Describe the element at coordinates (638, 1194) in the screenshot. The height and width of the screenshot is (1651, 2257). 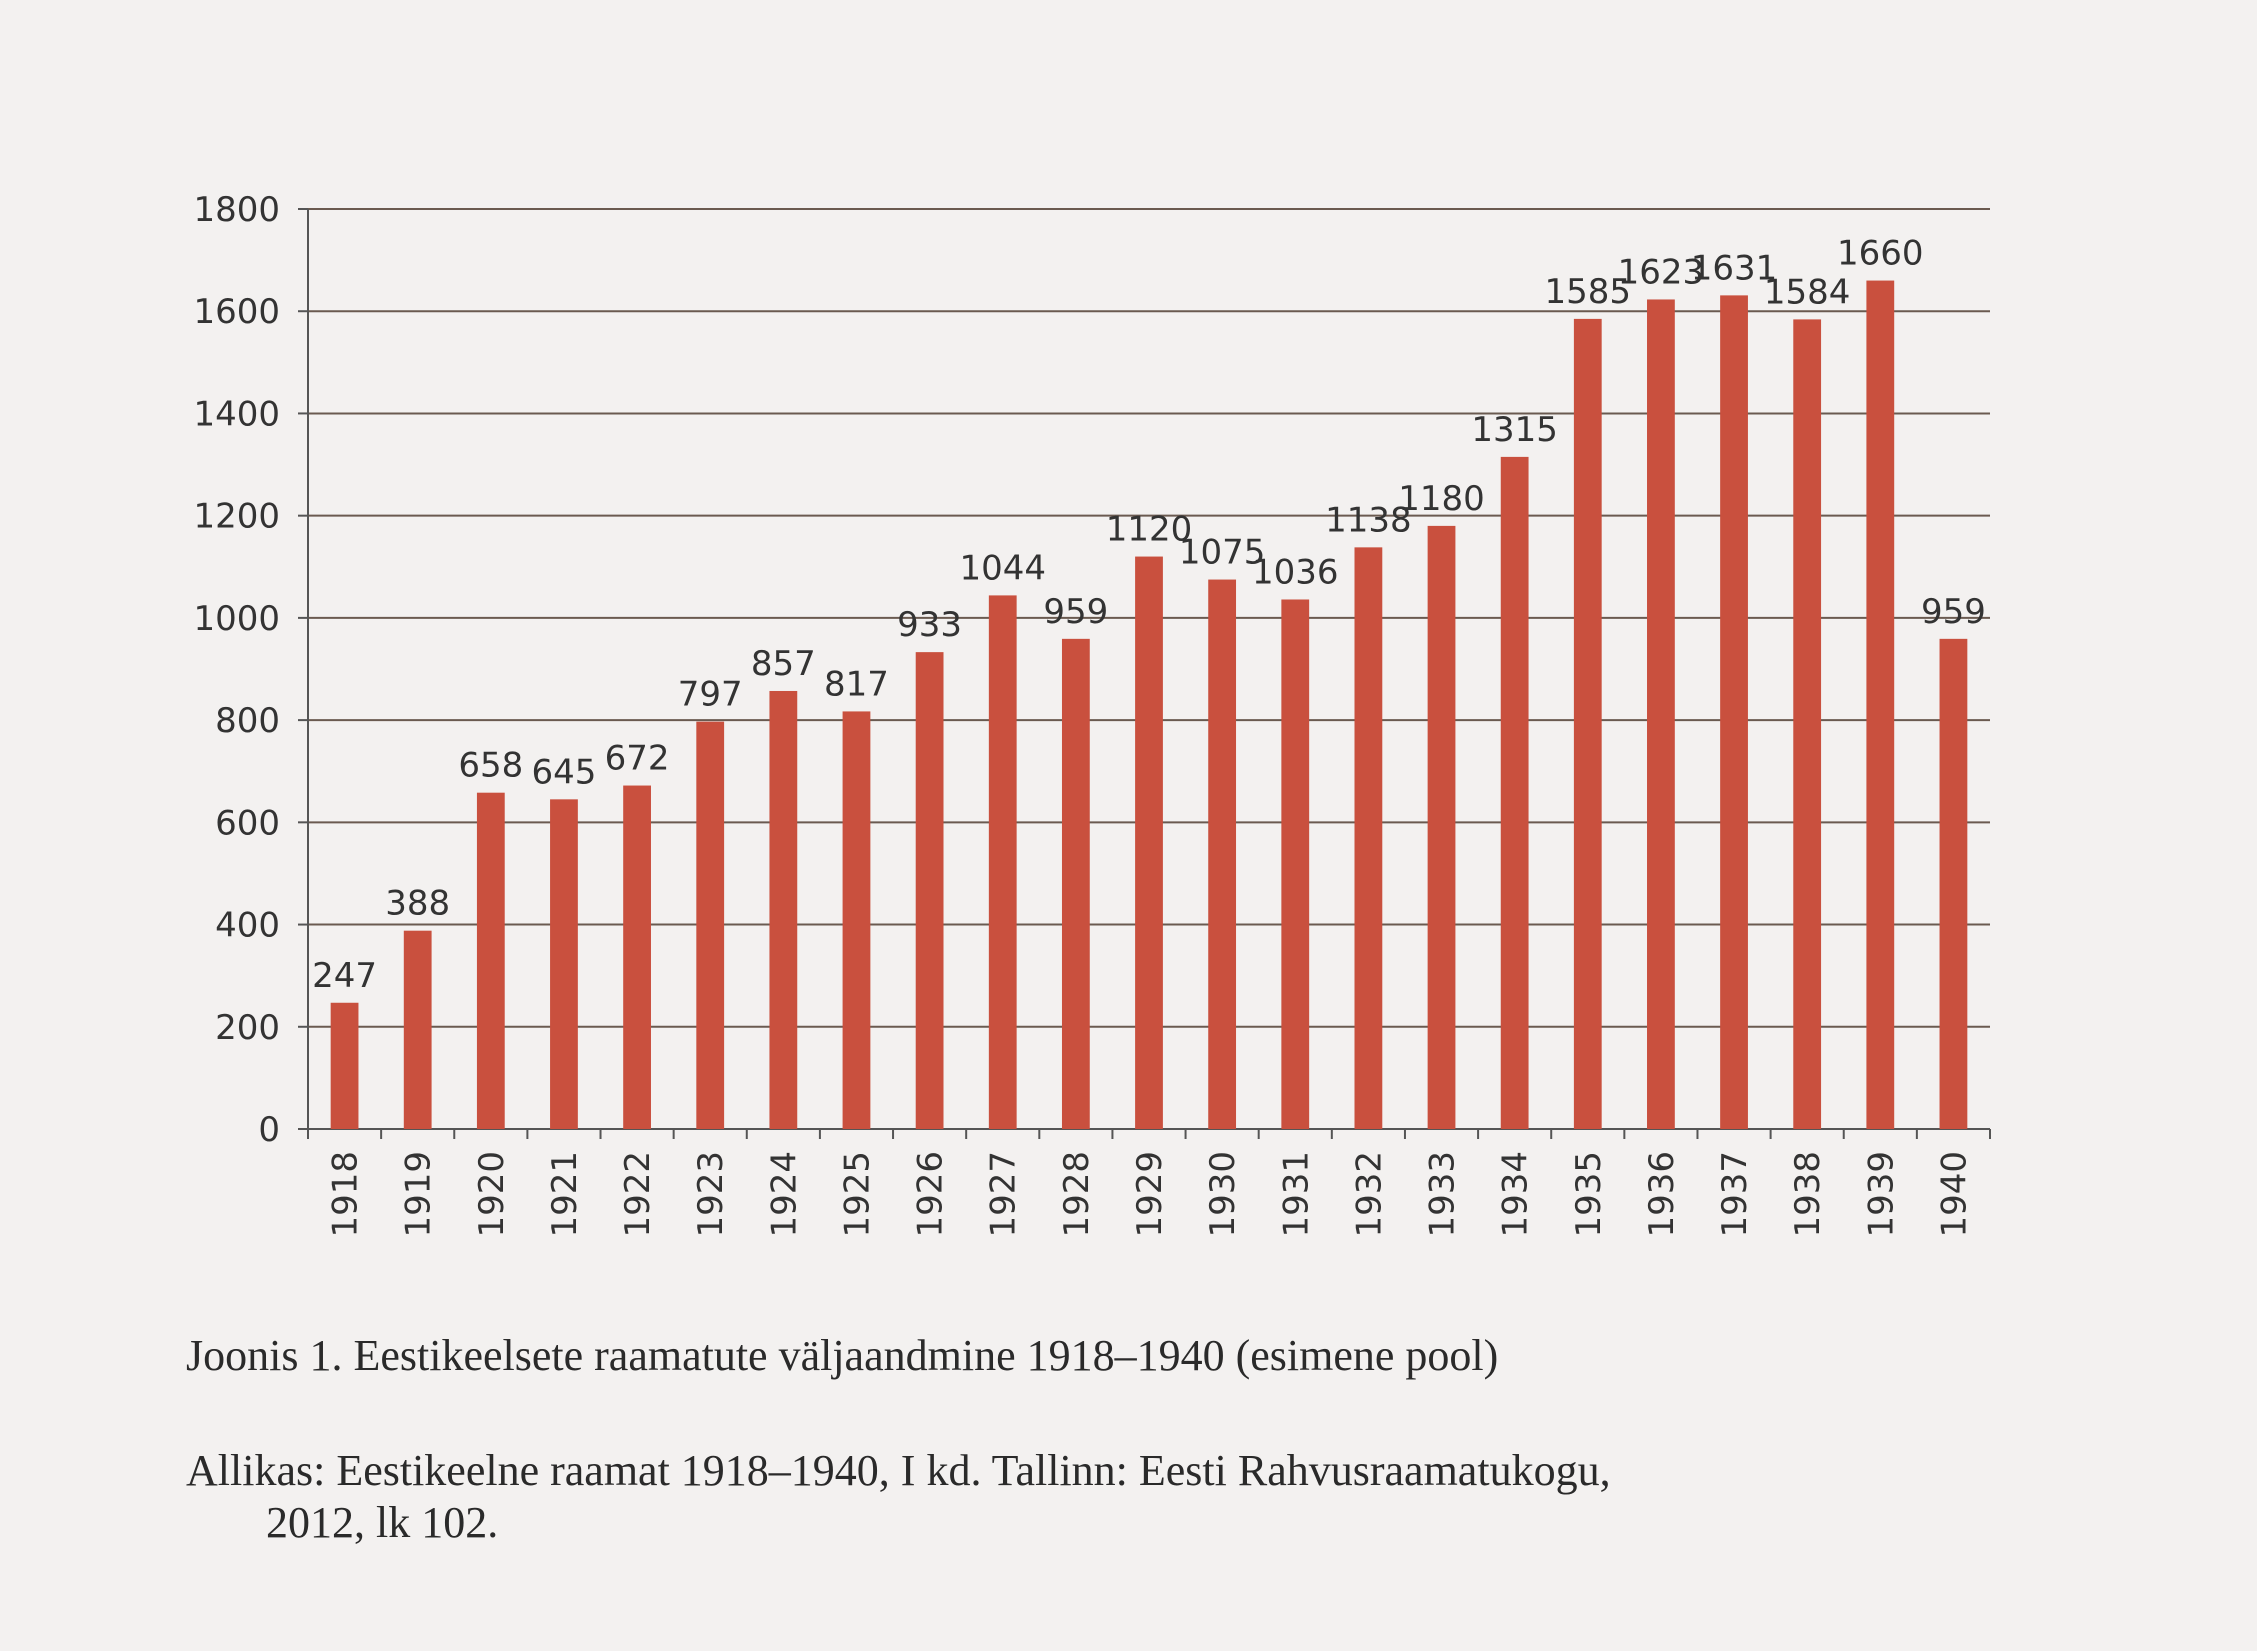
I see `x-tick-label: 1922` at that location.